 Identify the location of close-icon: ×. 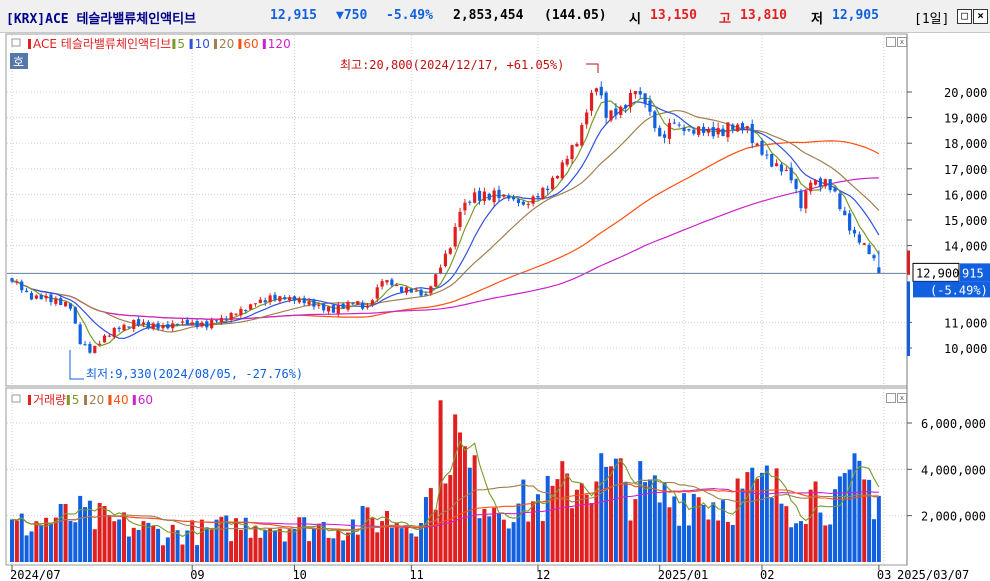
(980, 16).